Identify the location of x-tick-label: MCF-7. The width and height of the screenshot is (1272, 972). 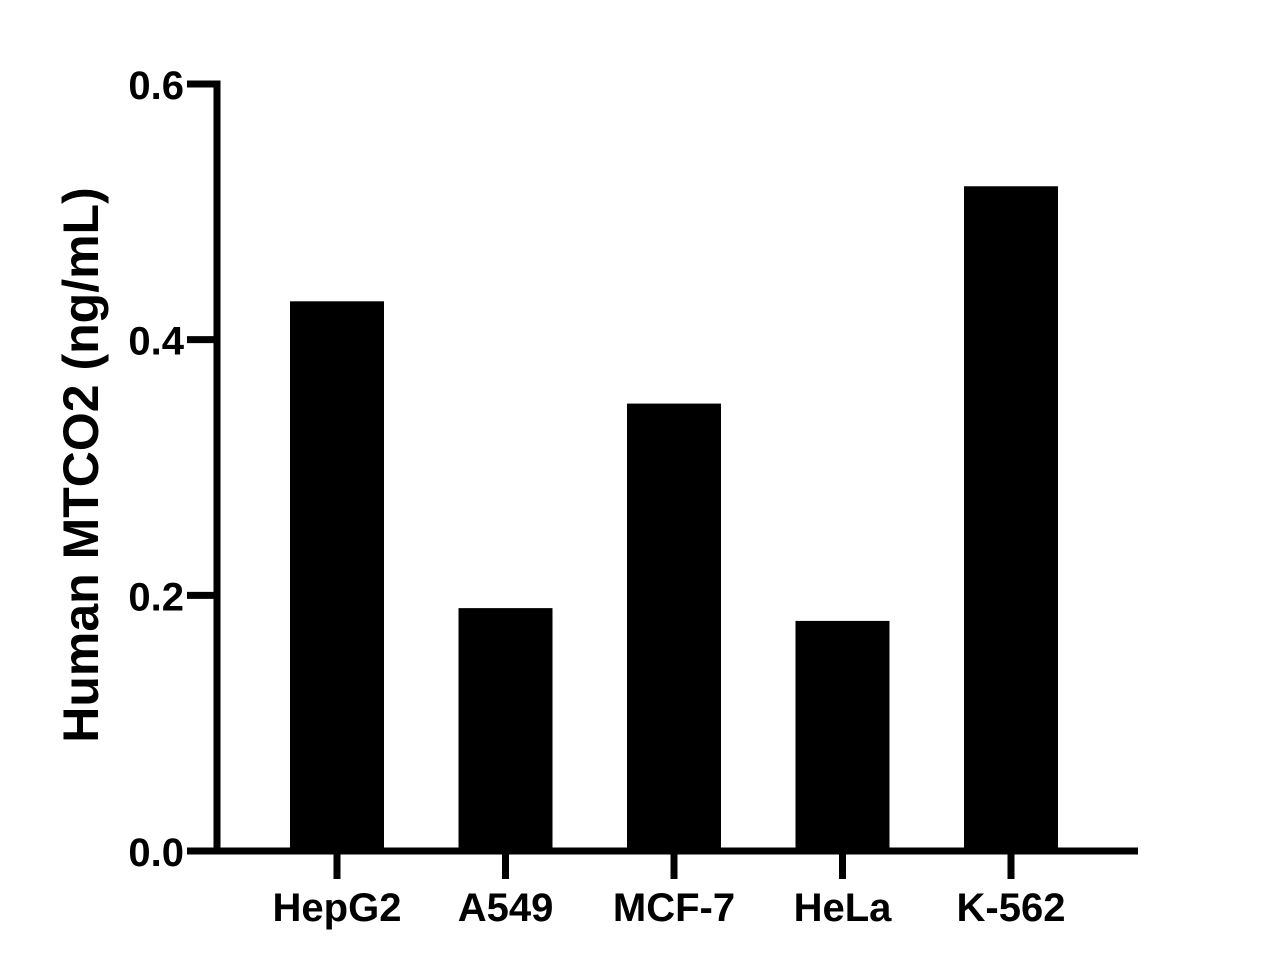
(674, 908).